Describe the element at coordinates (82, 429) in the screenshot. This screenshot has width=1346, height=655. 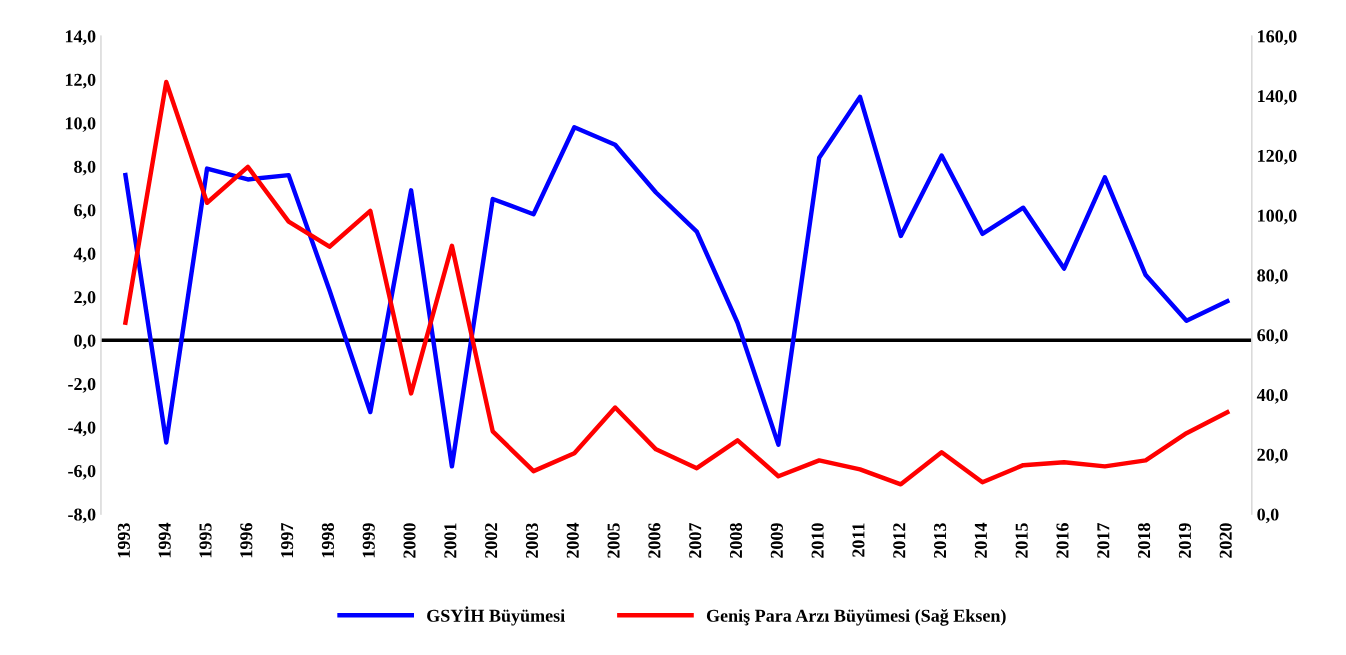
I see `y-tick-label: -4,0` at that location.